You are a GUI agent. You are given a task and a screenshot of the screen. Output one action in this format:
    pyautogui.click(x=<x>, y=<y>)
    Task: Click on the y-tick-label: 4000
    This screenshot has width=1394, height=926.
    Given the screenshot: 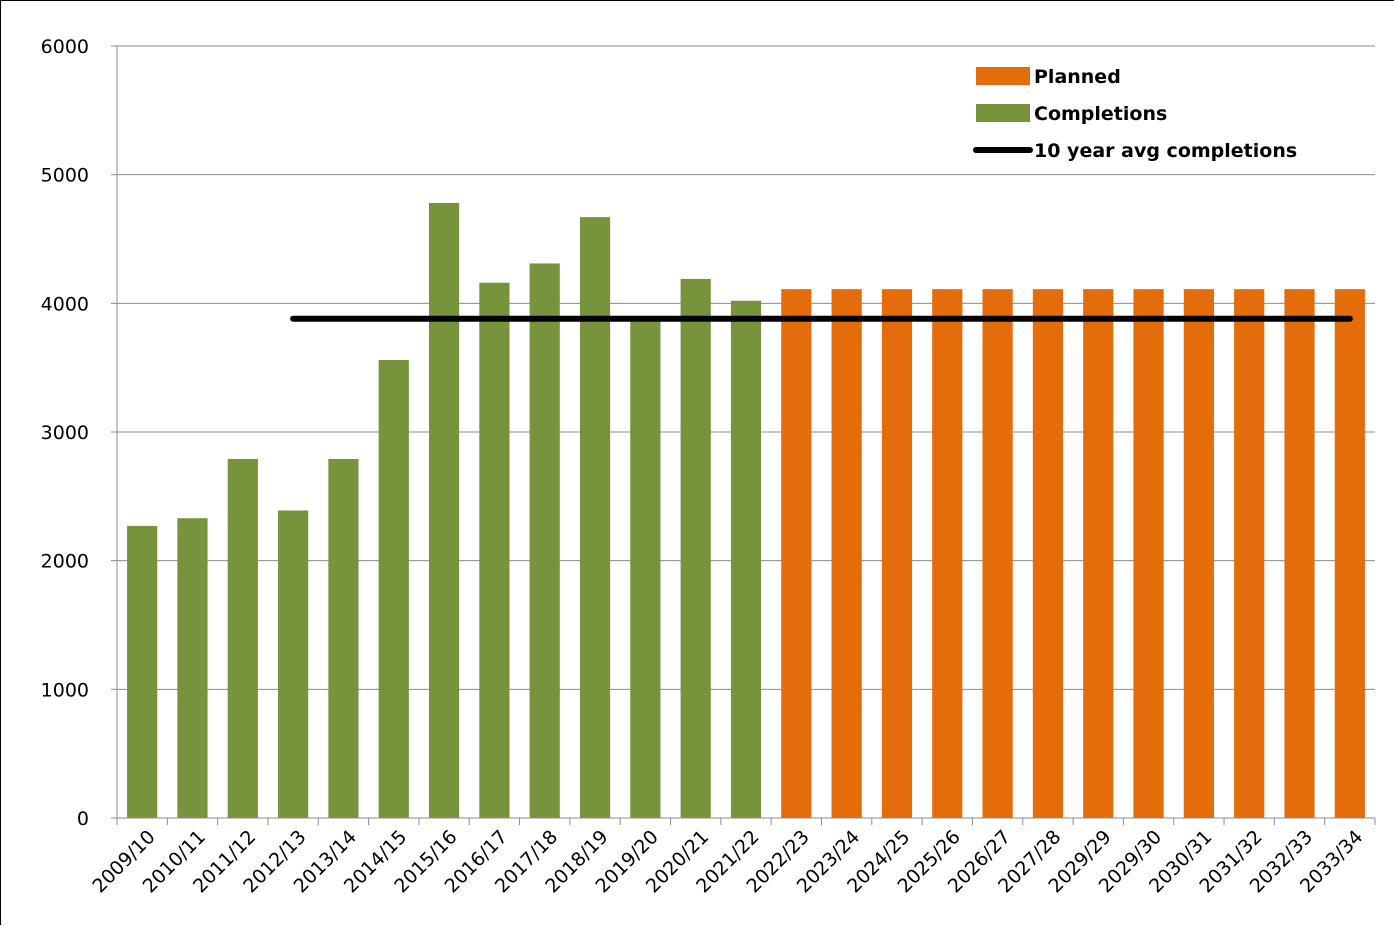 What is the action you would take?
    pyautogui.click(x=65, y=304)
    